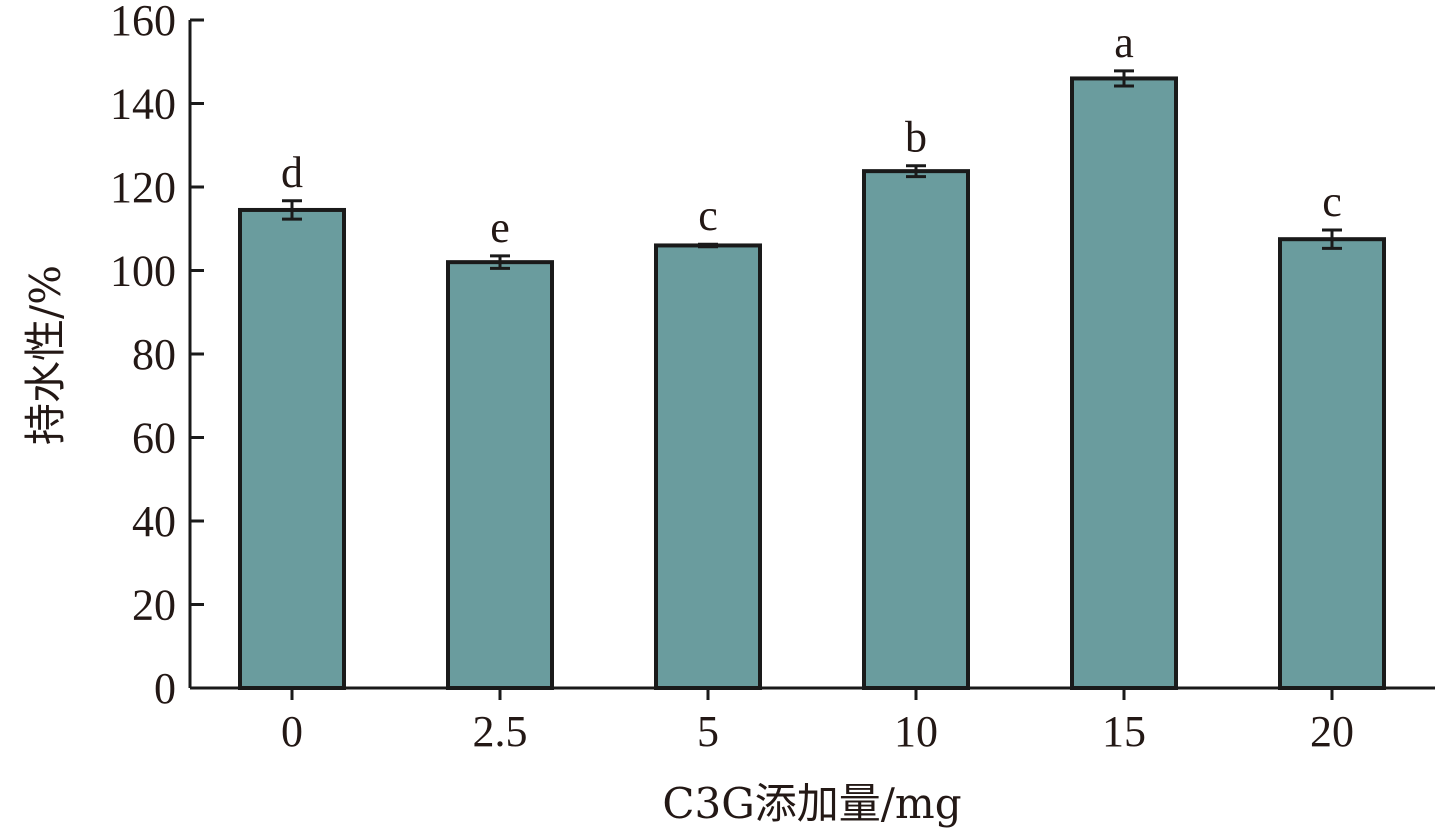 The width and height of the screenshot is (1435, 829). Describe the element at coordinates (45, 355) in the screenshot. I see `y-axis-title: 持水性/%` at that location.